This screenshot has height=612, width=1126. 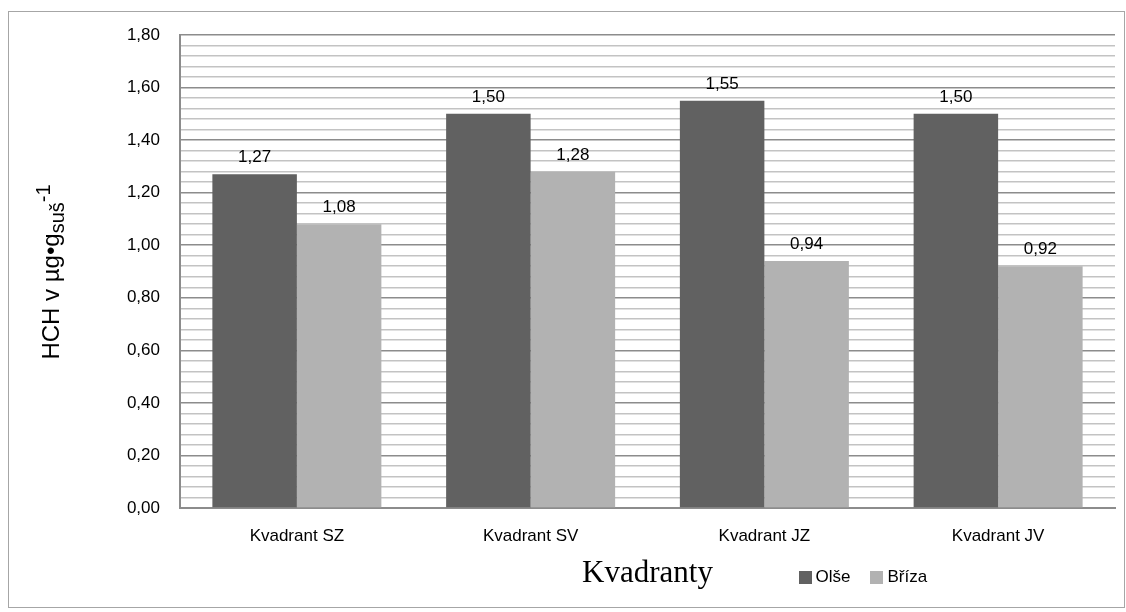 What do you see at coordinates (530, 535) in the screenshot?
I see `x-tick-label: Kvadrant SV` at bounding box center [530, 535].